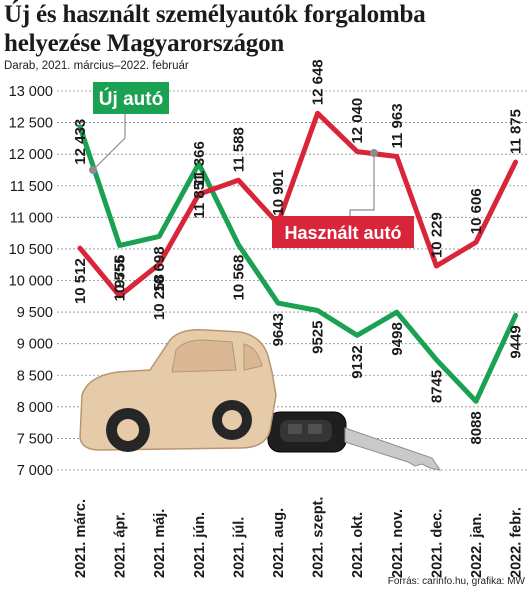  Describe the element at coordinates (239, 547) in the screenshot. I see `x-tick-label: 2021. júl.` at that location.